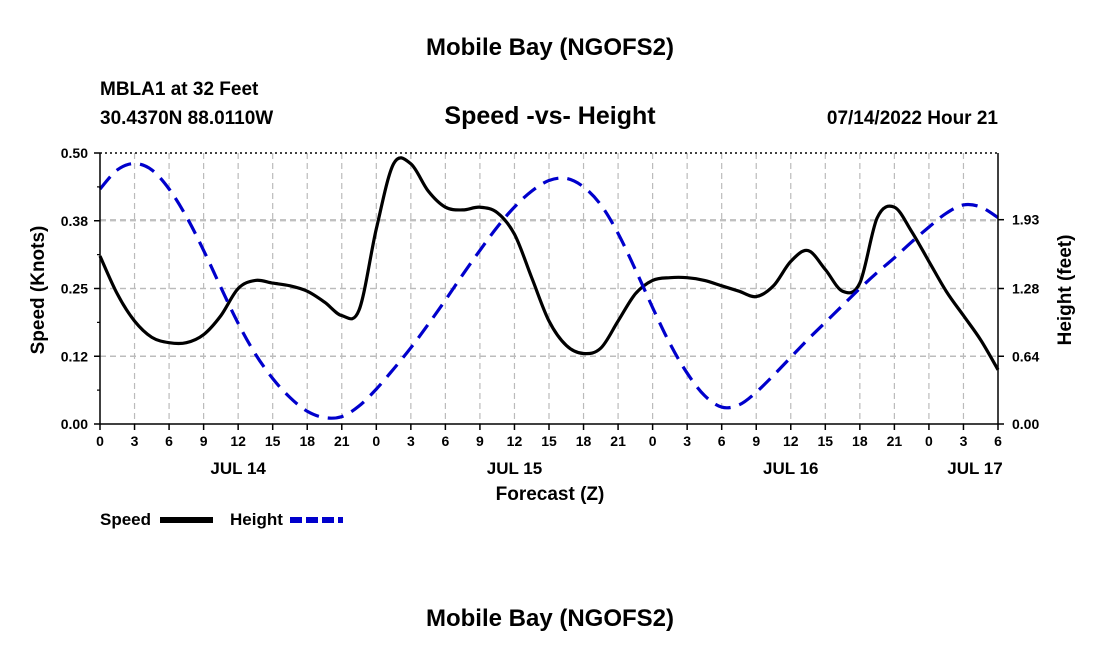 This screenshot has height=655, width=1100. What do you see at coordinates (238, 468) in the screenshot?
I see `x-day-label: JUL 14` at bounding box center [238, 468].